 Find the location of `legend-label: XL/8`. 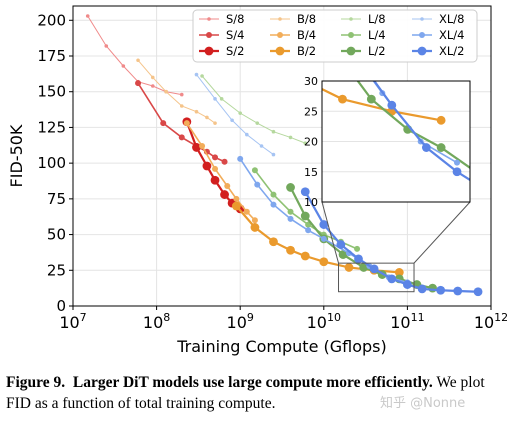

legend-label: XL/8 is located at coordinates (451, 19).